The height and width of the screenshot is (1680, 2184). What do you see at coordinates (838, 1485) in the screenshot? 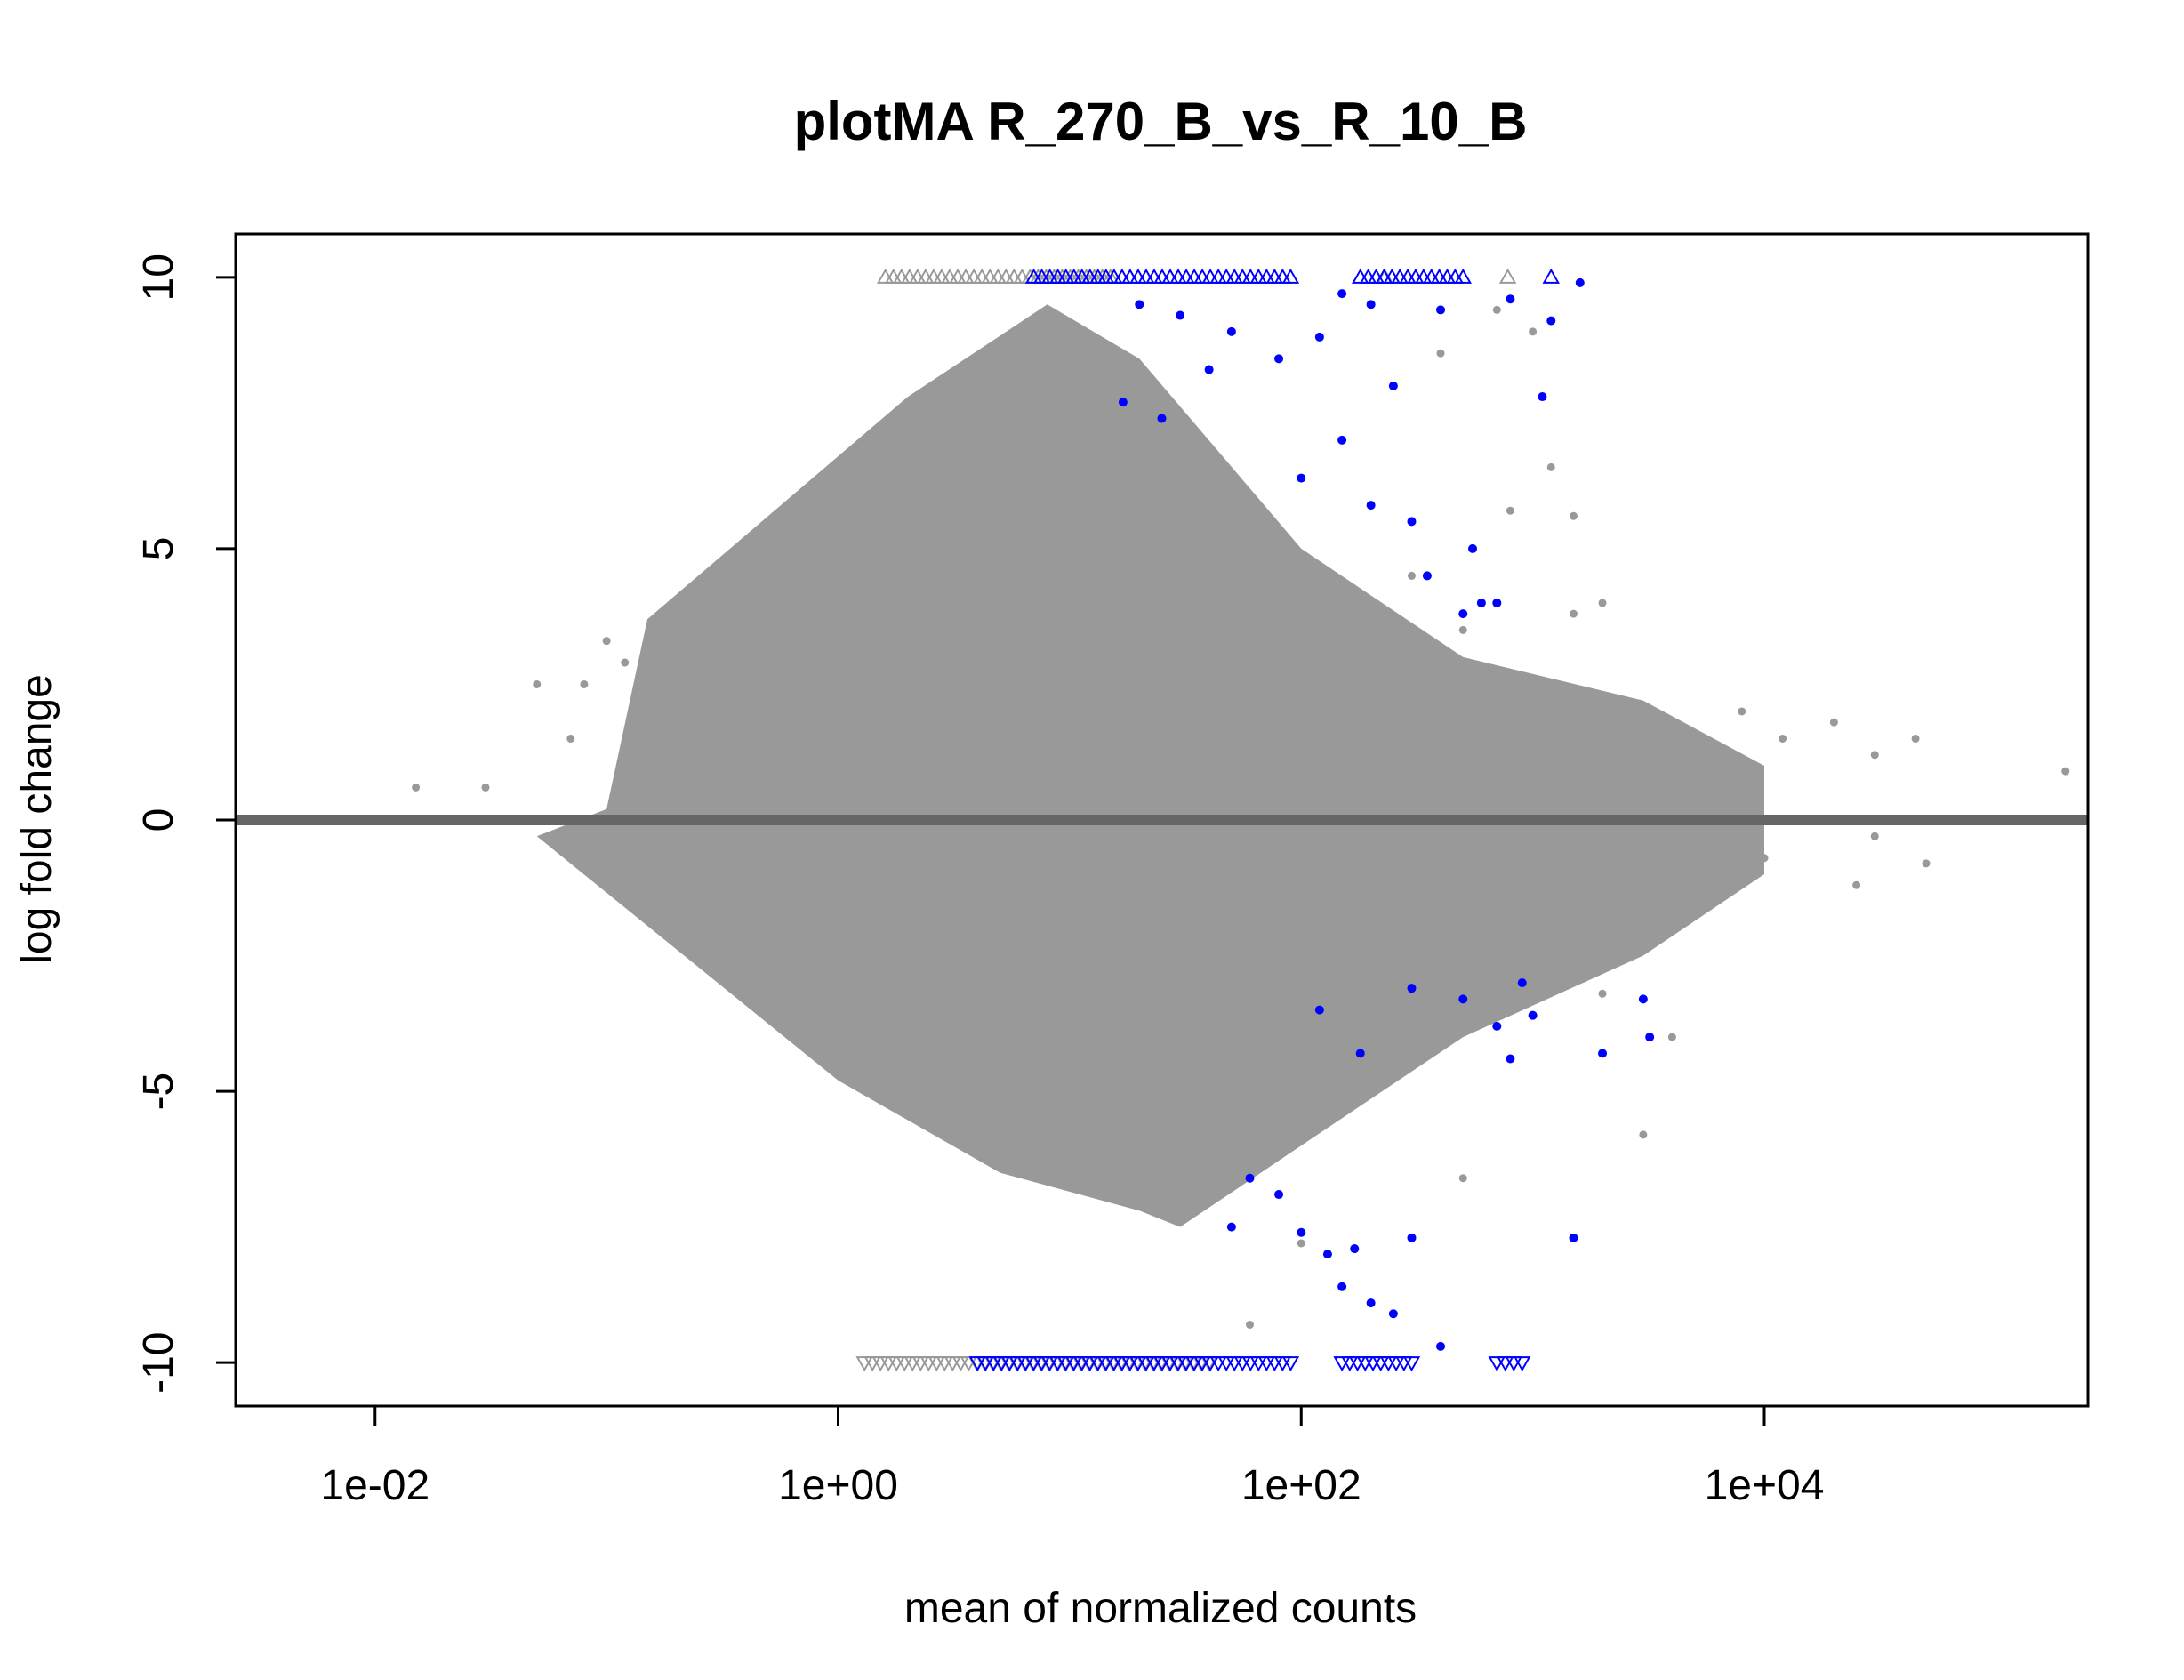
I see `x-tick-label: 1e+00` at bounding box center [838, 1485].